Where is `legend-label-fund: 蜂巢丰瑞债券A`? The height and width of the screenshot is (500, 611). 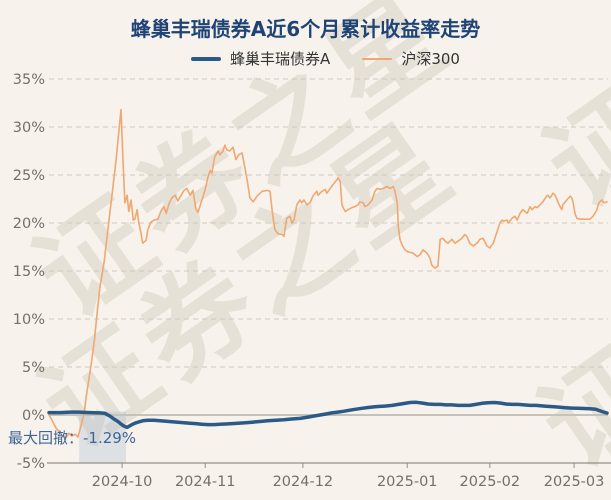 legend-label-fund: 蜂巢丰瑞债券A is located at coordinates (280, 59).